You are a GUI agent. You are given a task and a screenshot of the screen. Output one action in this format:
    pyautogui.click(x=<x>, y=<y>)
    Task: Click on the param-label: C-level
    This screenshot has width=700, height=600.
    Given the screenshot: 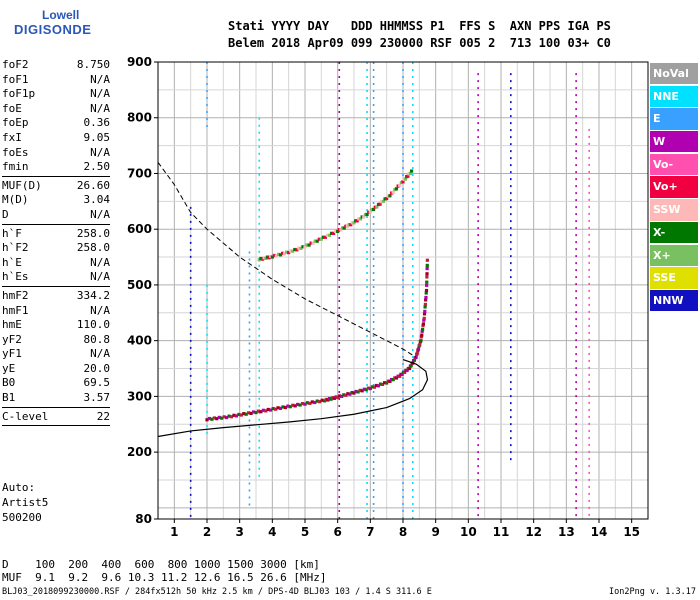 What is the action you would take?
    pyautogui.click(x=25, y=416)
    